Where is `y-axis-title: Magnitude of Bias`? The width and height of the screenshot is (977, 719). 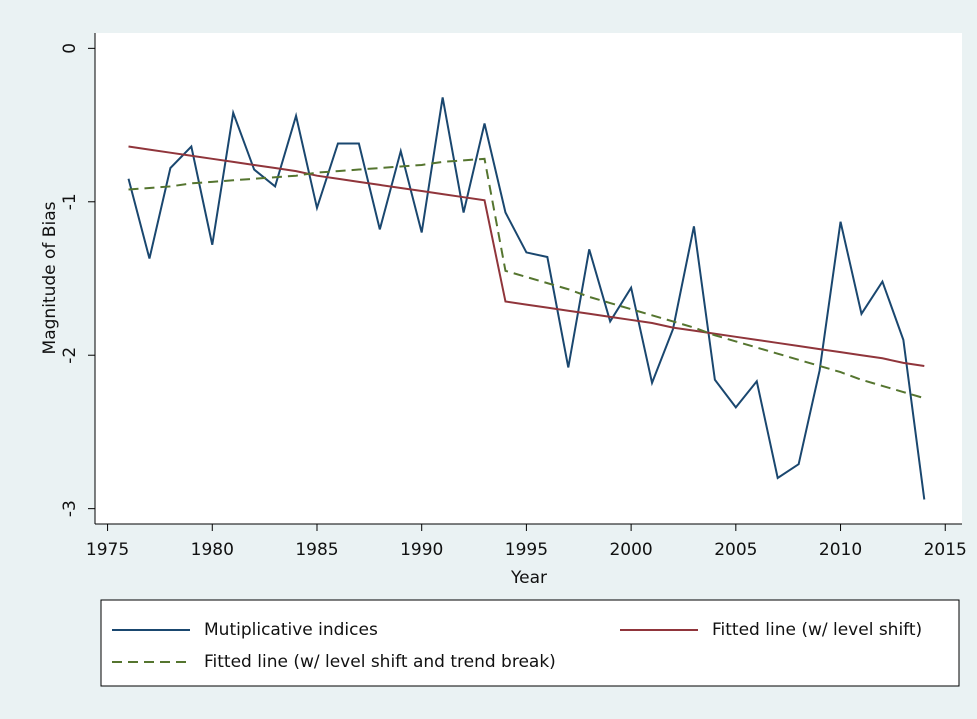
y-axis-title: Magnitude of Bias is located at coordinates (50, 277).